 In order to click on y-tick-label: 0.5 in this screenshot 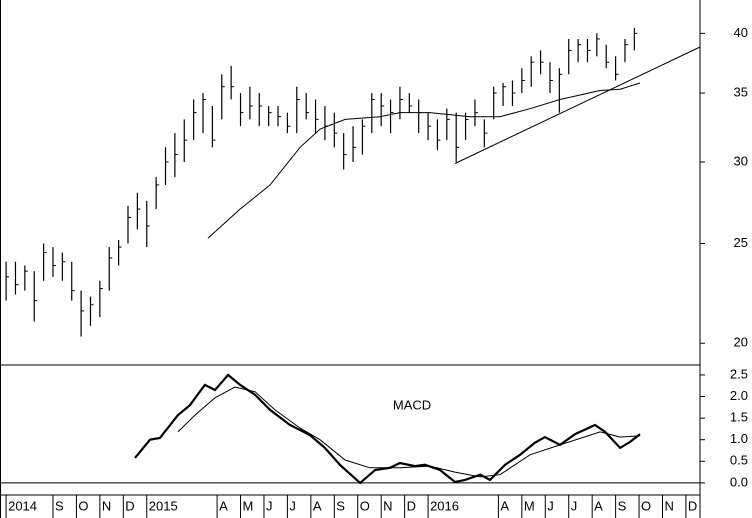, I will do `click(739, 460)`.